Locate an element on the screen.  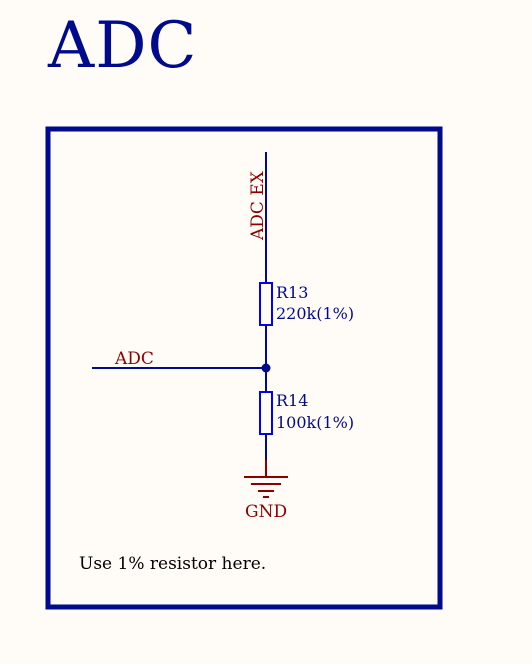
net-label-adc-ex: ADC EX is located at coordinates (258, 205).